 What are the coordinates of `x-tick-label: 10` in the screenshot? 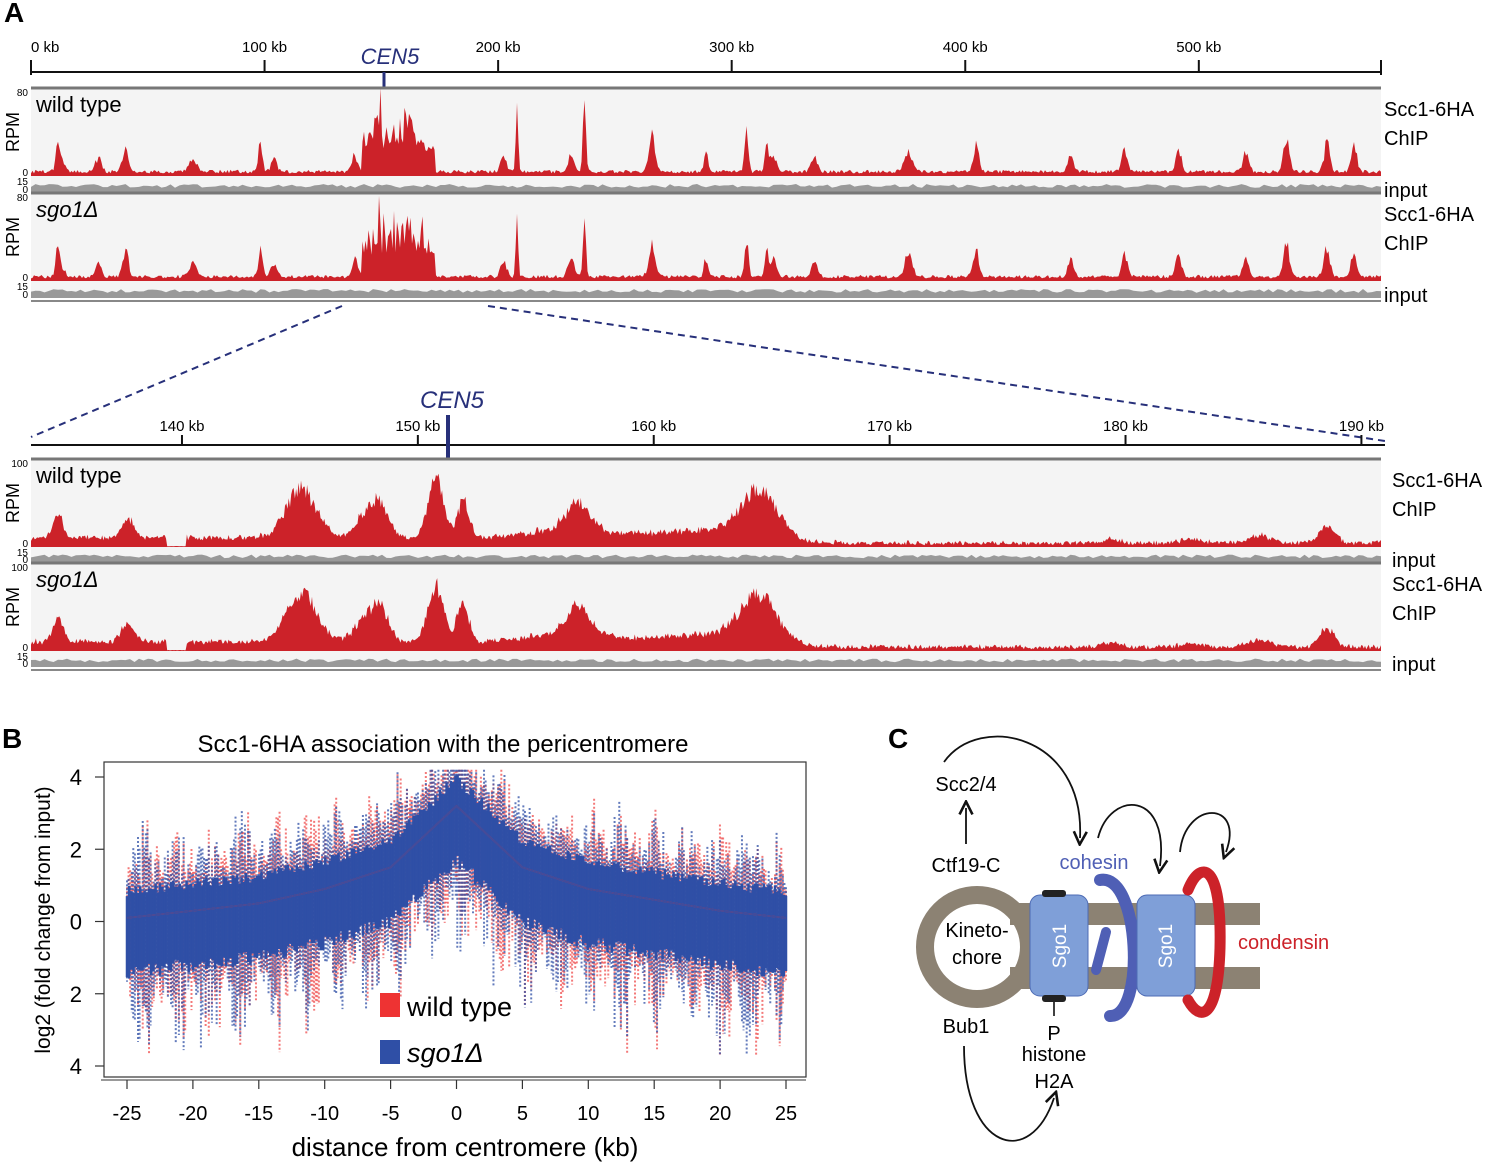 It's located at (588, 1114).